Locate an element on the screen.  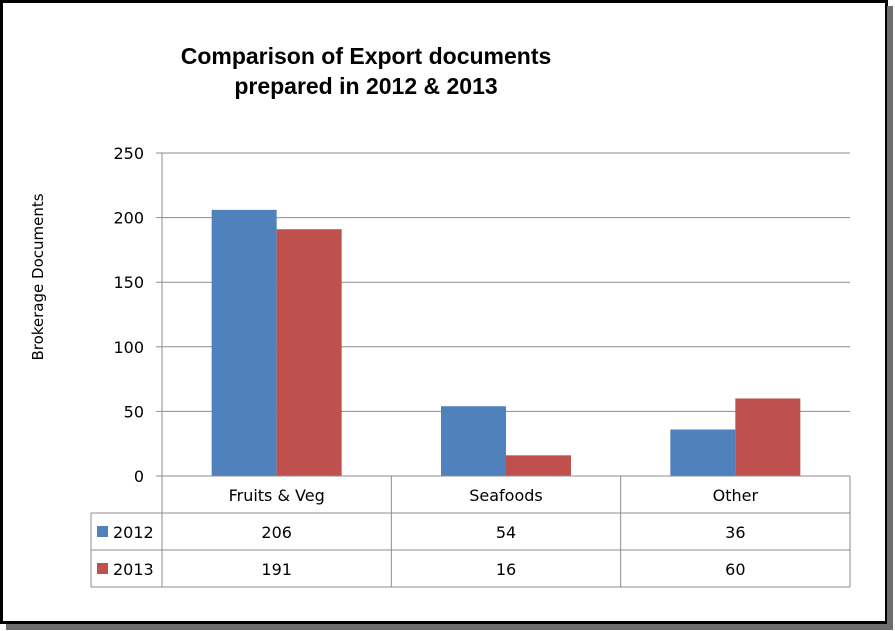
data-label: 54 is located at coordinates (506, 532).